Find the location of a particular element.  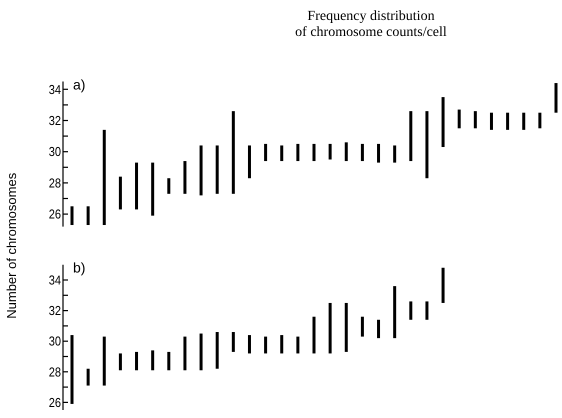

y-axis-title: Number of chromosomes is located at coordinates (11, 245).